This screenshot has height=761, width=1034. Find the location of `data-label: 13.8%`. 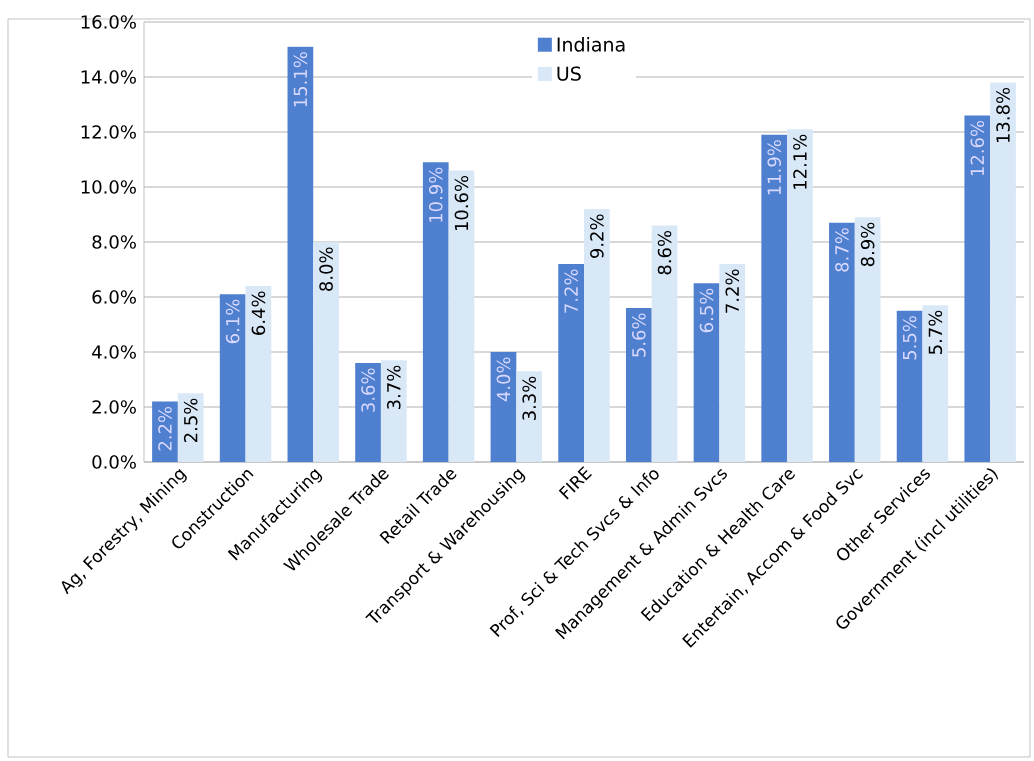

data-label: 13.8% is located at coordinates (1003, 115).